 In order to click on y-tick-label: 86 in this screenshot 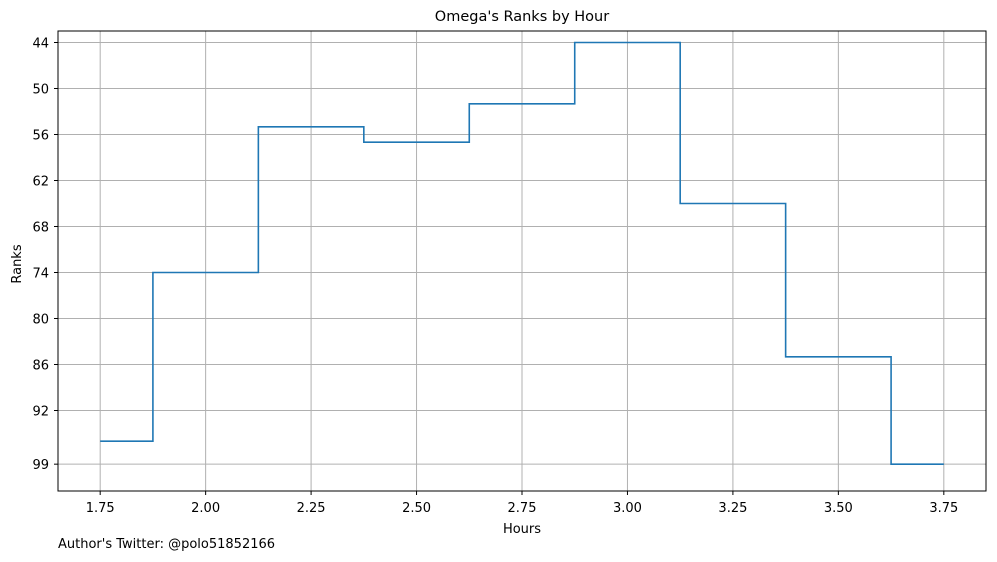, I will do `click(40, 366)`.